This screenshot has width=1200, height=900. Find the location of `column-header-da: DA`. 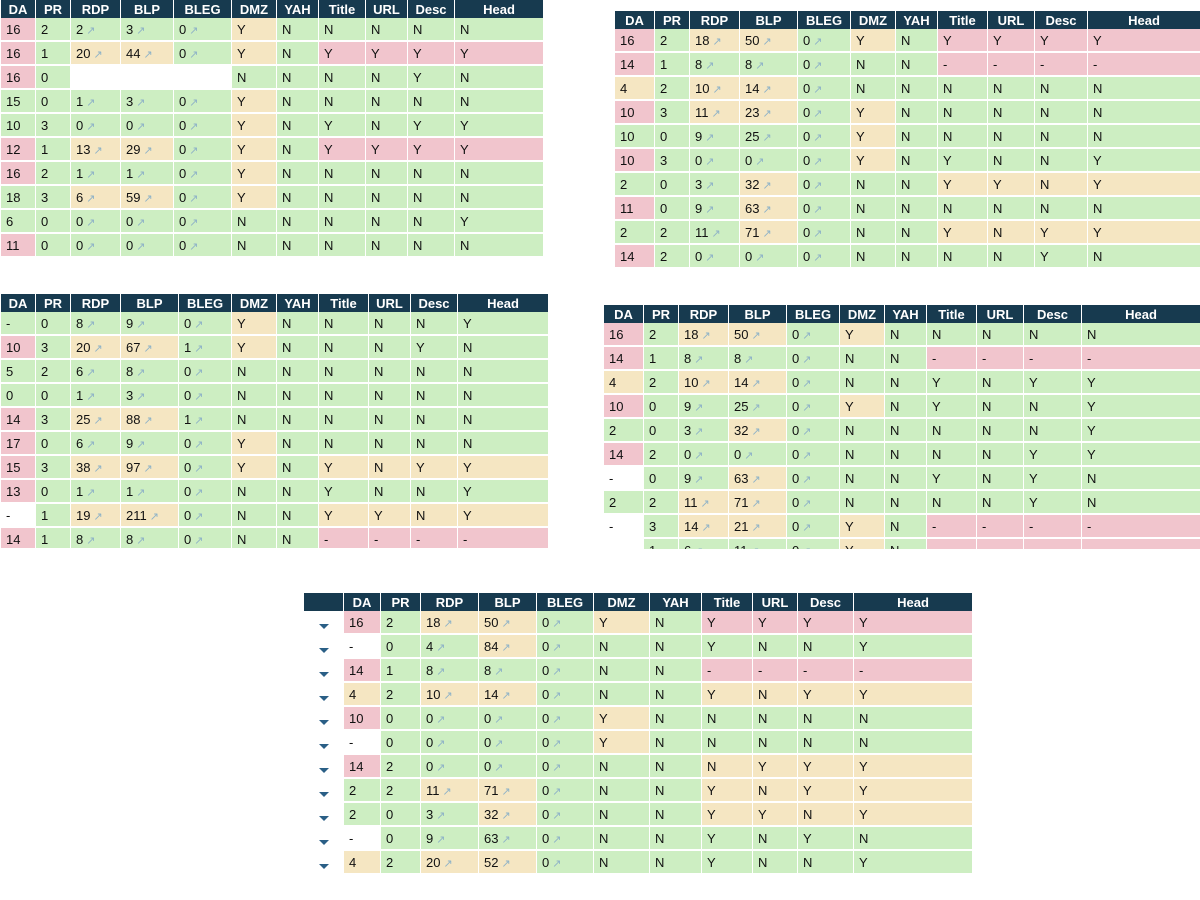

column-header-da: DA is located at coordinates (18, 9).